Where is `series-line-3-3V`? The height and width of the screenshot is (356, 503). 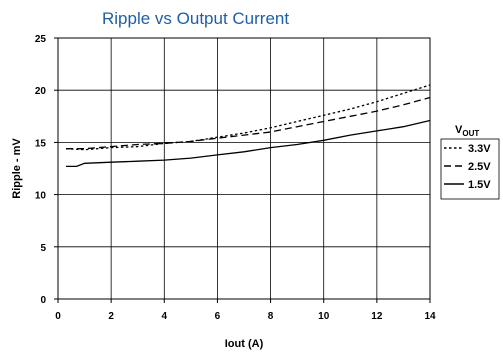 series-line-3-3V is located at coordinates (248, 117).